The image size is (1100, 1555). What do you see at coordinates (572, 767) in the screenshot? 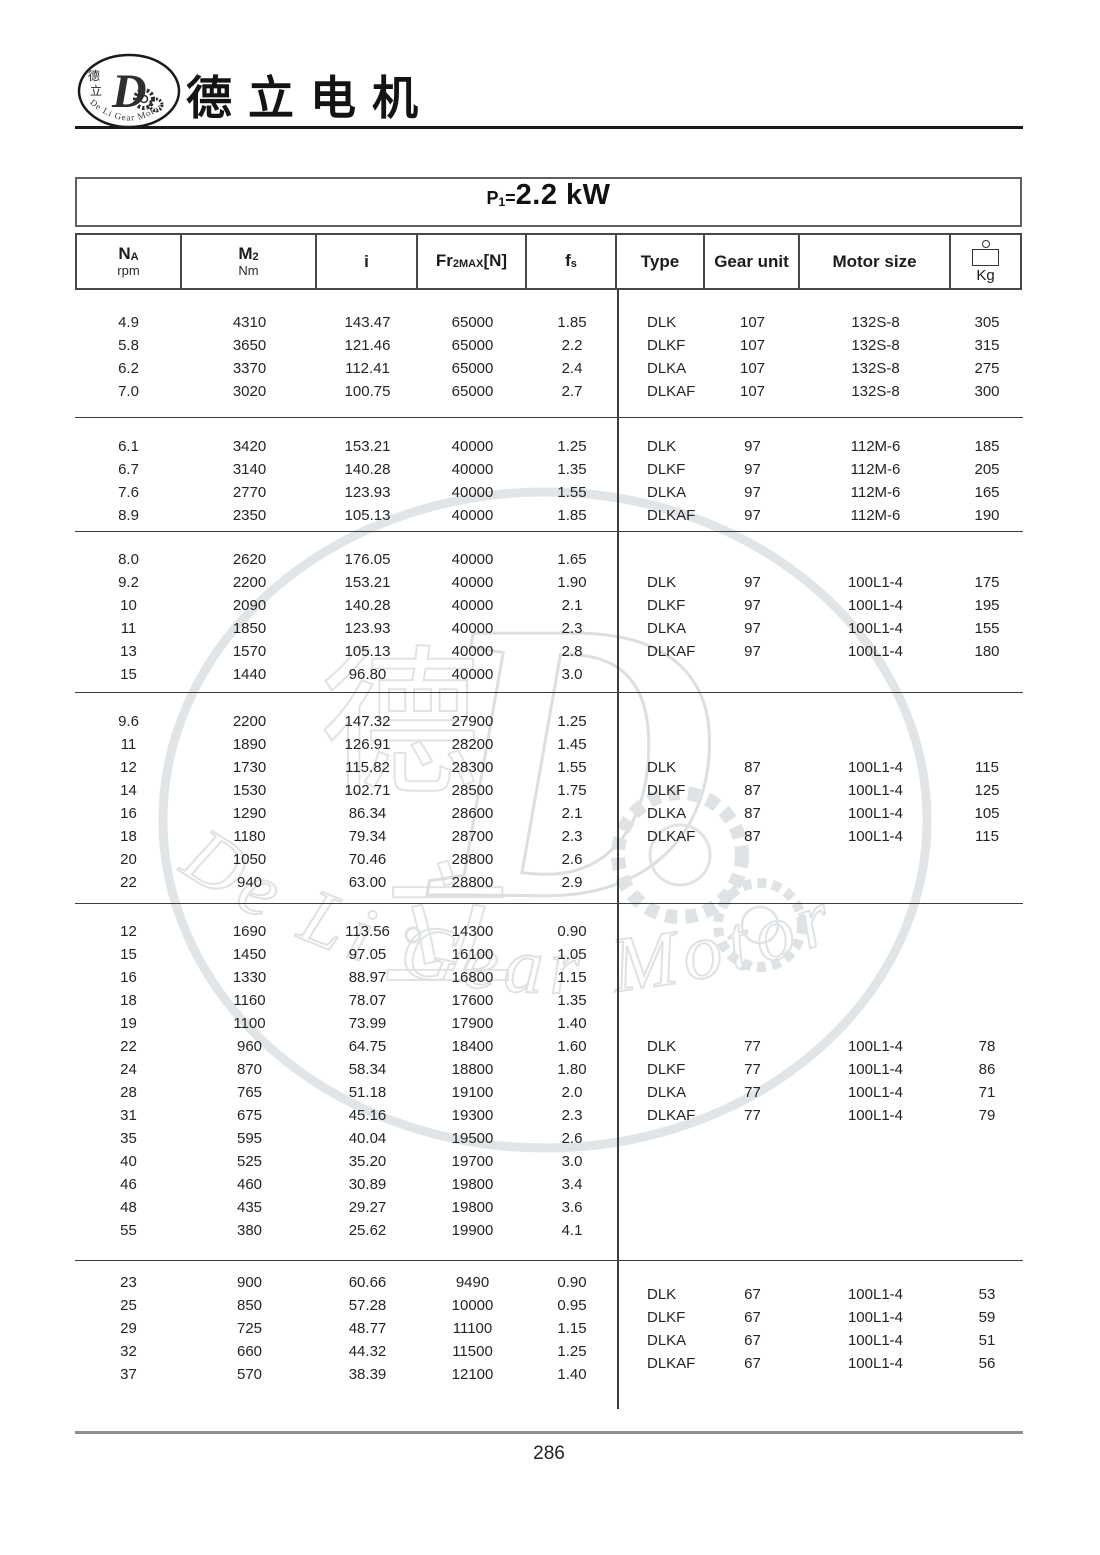
I see `fs-value: 1.55` at bounding box center [572, 767].